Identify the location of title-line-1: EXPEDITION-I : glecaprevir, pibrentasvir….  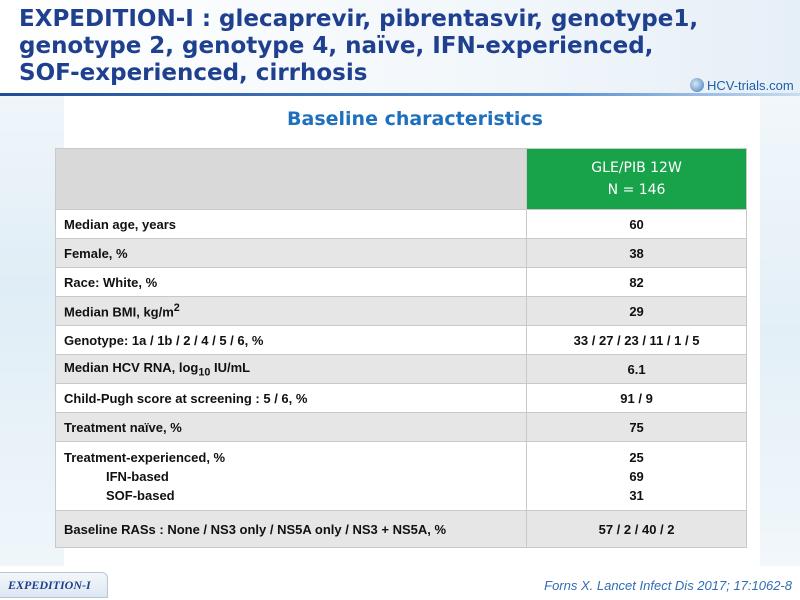
(359, 19).